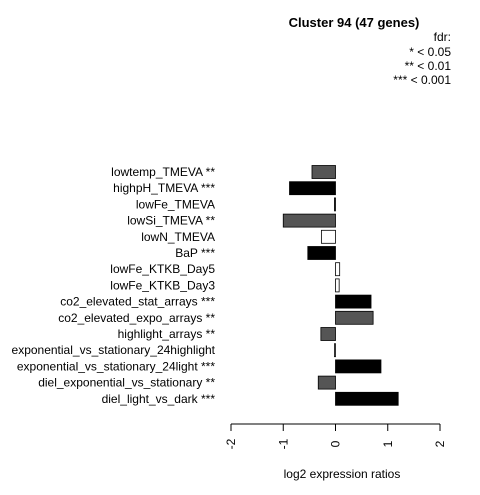 The height and width of the screenshot is (495, 480). I want to click on category-label-6: lowFe_KTKB_Day5, so click(162, 269).